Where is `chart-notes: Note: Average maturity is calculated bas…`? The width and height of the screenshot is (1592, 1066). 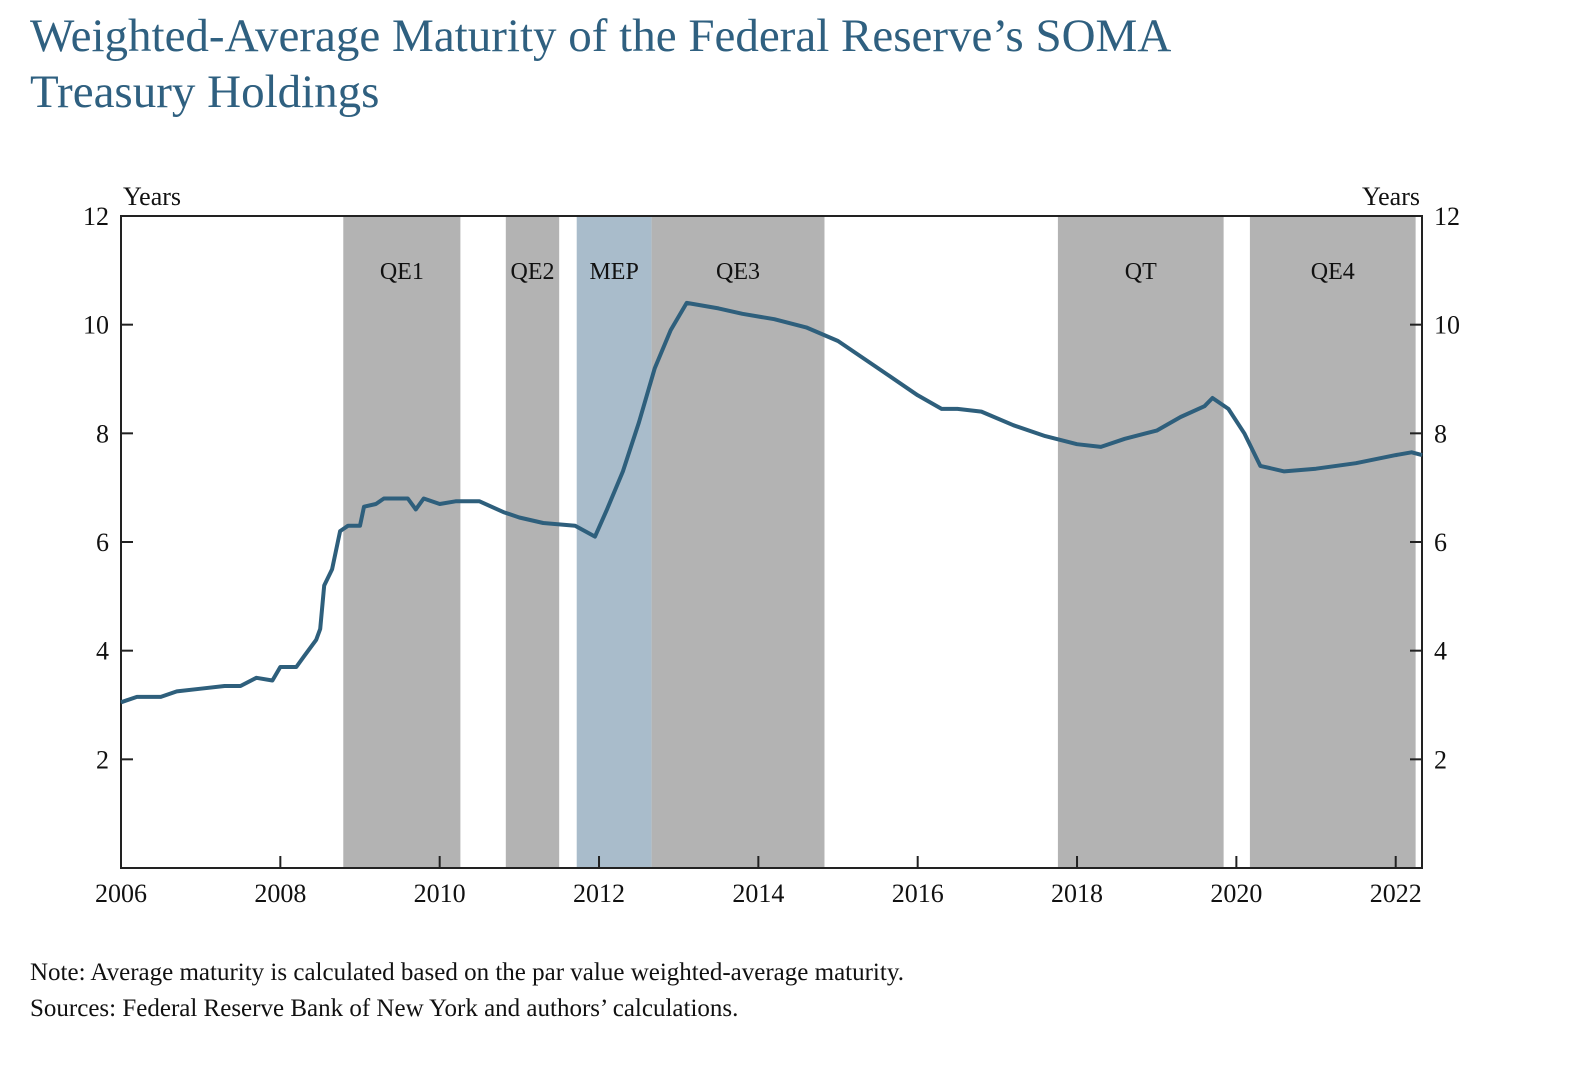
chart-notes: Note: Average maturity is calculated bas… is located at coordinates (467, 991).